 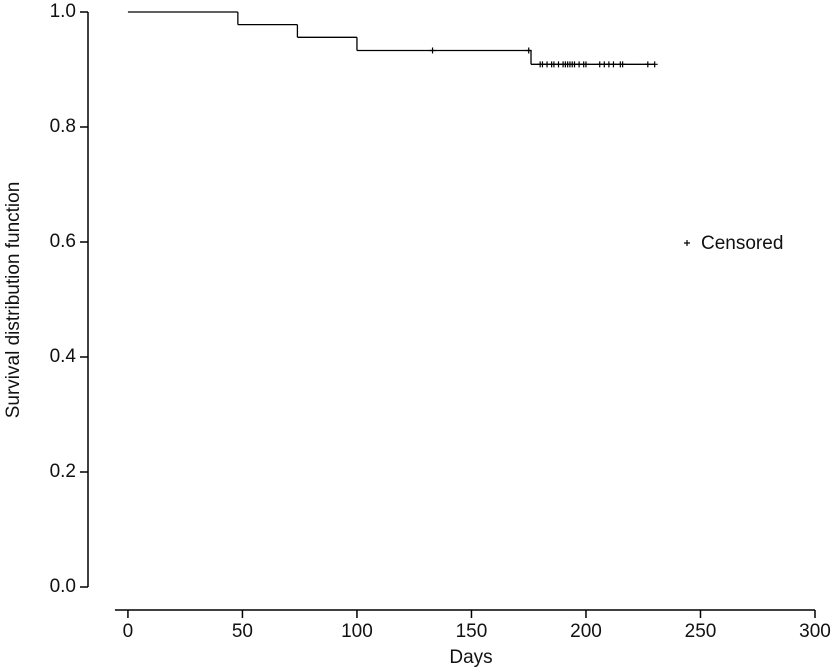 What do you see at coordinates (13, 300) in the screenshot?
I see `y-axis-label: Survival distribution function` at bounding box center [13, 300].